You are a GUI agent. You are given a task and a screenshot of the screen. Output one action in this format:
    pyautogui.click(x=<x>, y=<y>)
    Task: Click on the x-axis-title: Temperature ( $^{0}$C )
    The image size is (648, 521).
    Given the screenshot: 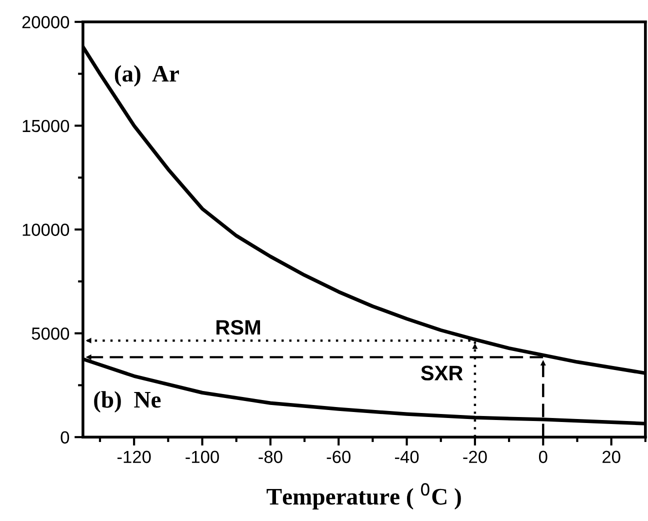 What is the action you would take?
    pyautogui.click(x=363, y=496)
    